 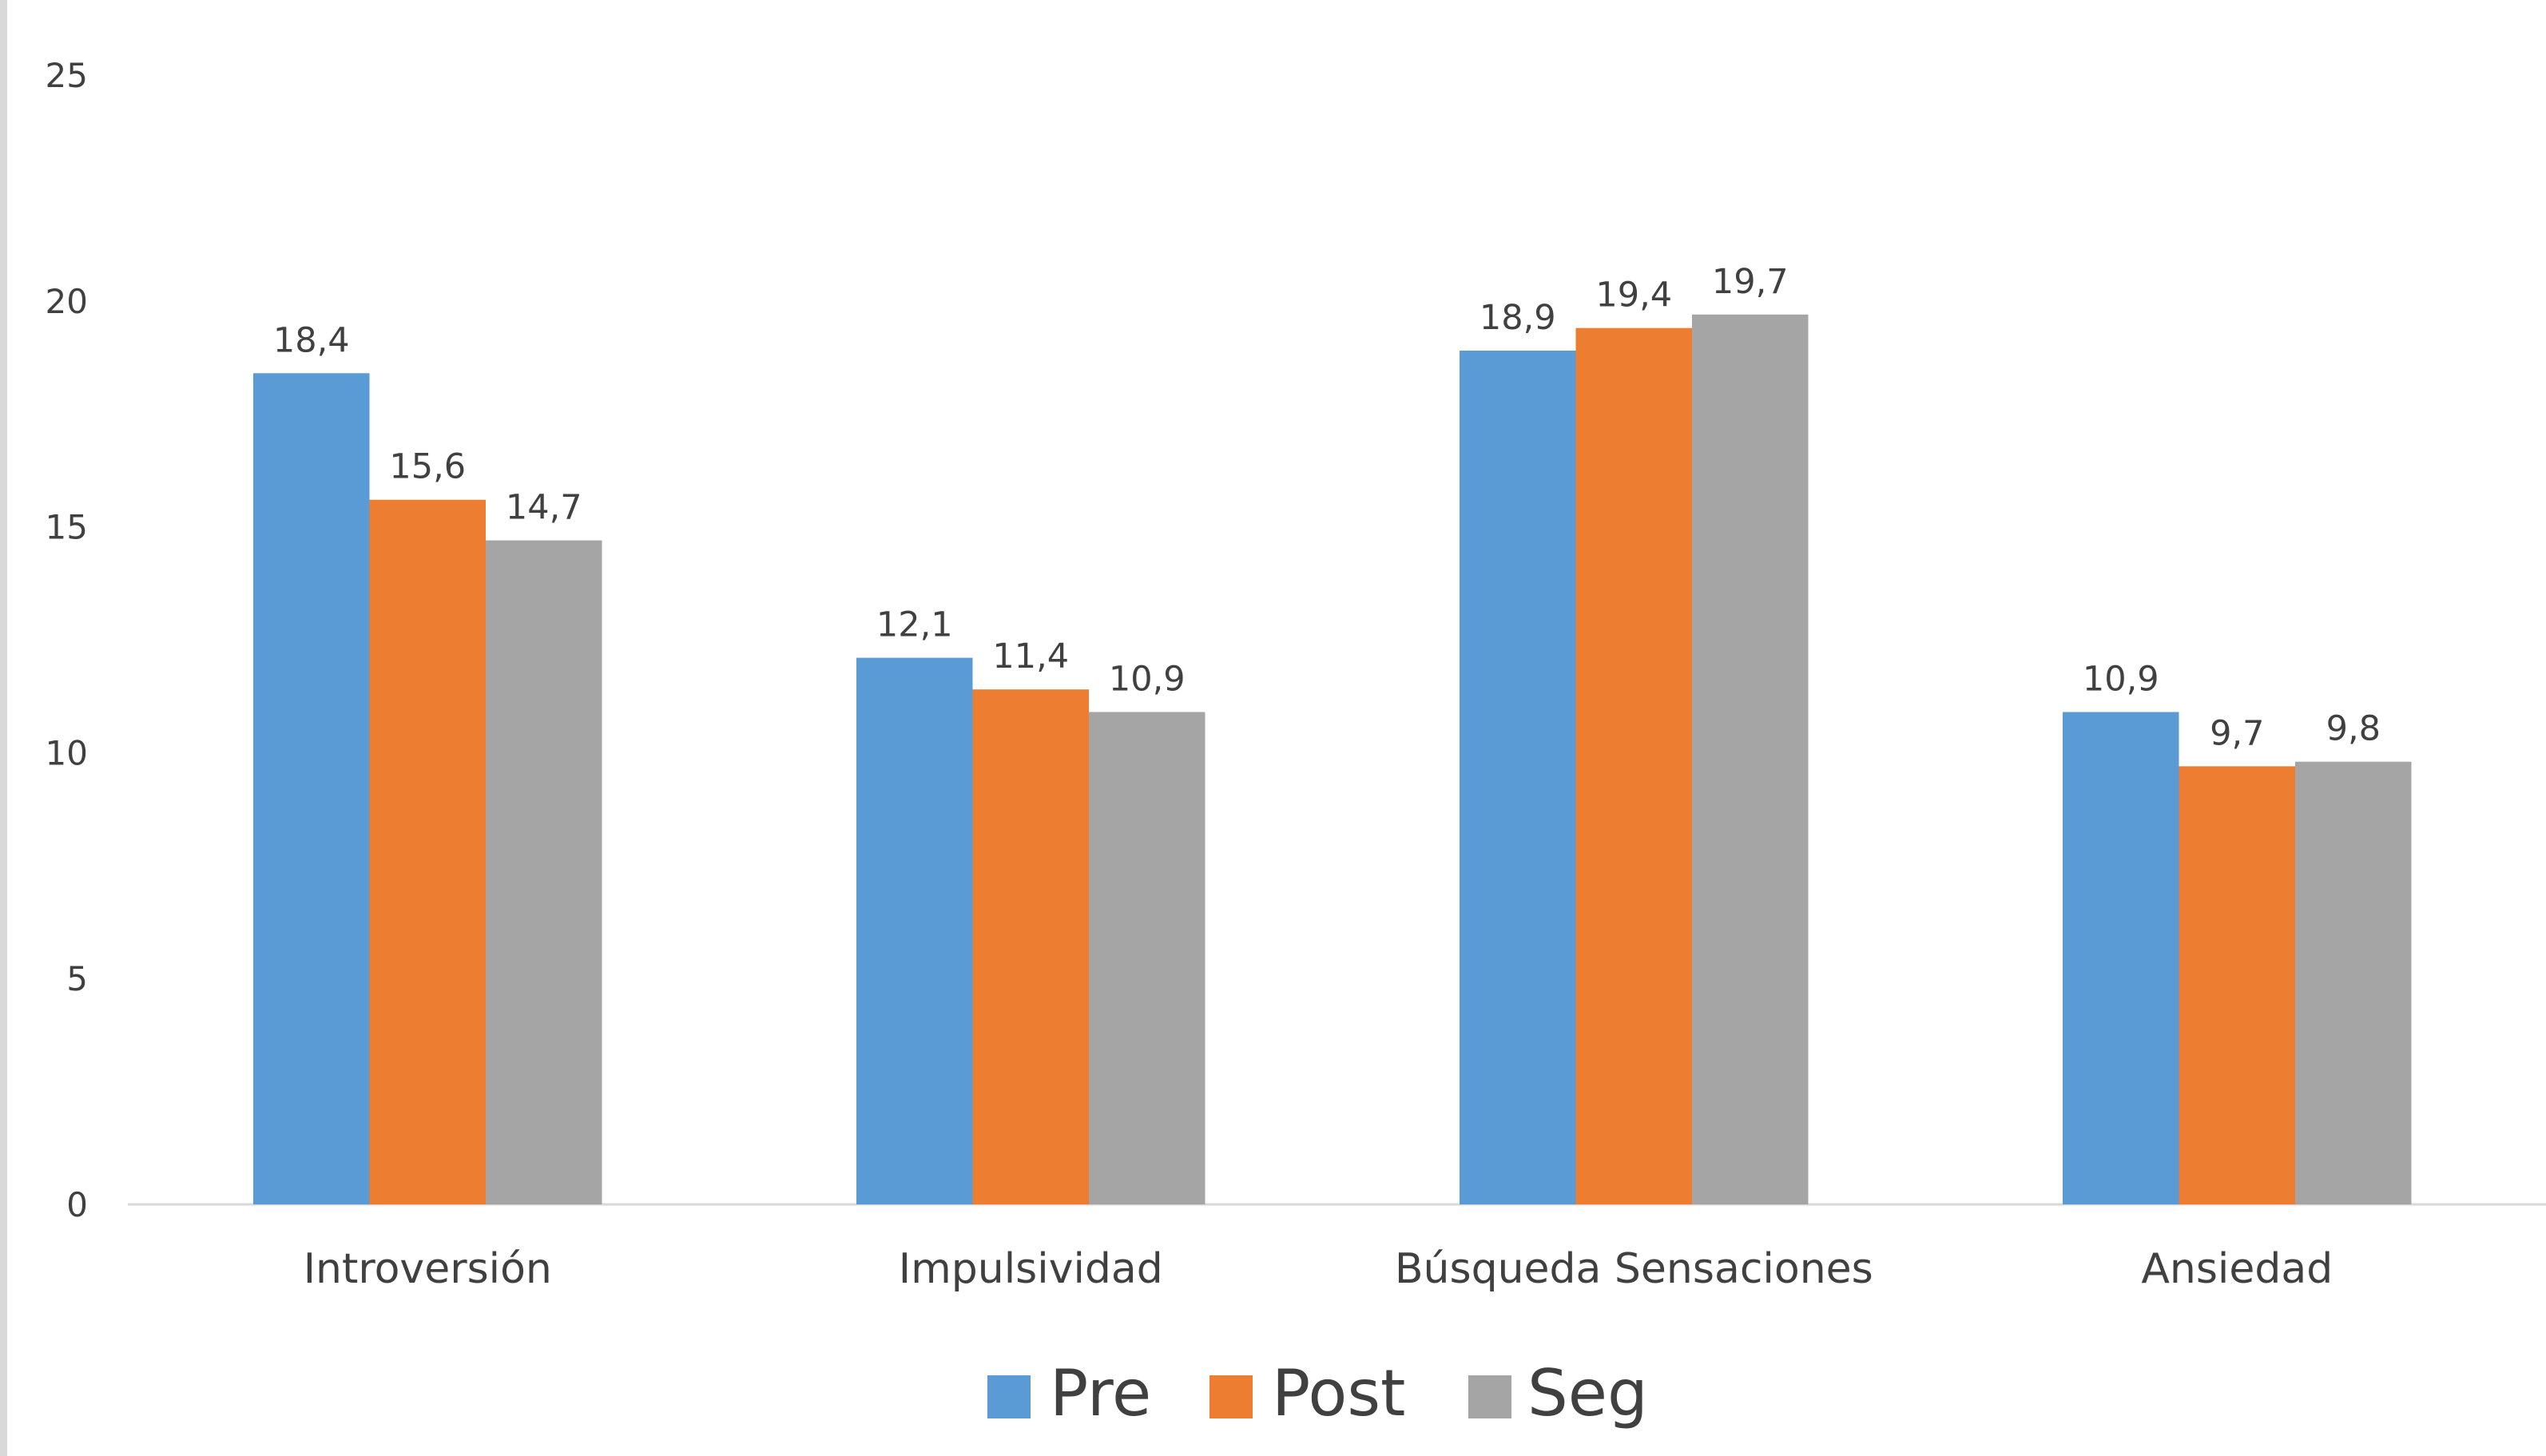 What do you see at coordinates (1031, 1269) in the screenshot?
I see `category-label-impulsividad: Impulsividad` at bounding box center [1031, 1269].